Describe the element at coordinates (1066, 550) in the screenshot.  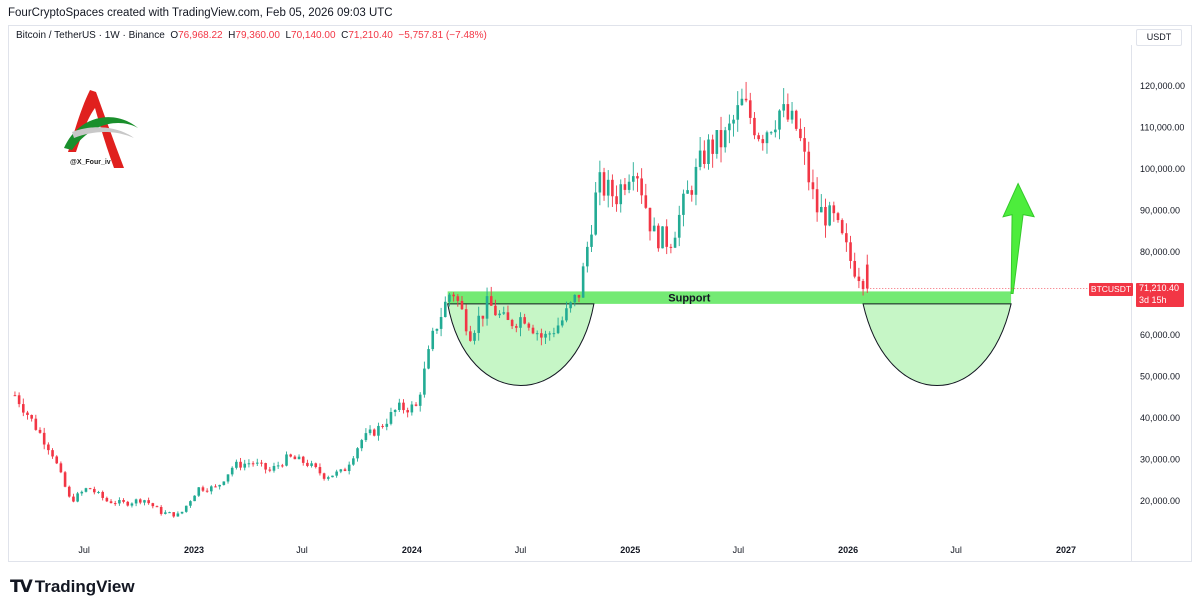
I see `x-tick-label: 2027` at that location.